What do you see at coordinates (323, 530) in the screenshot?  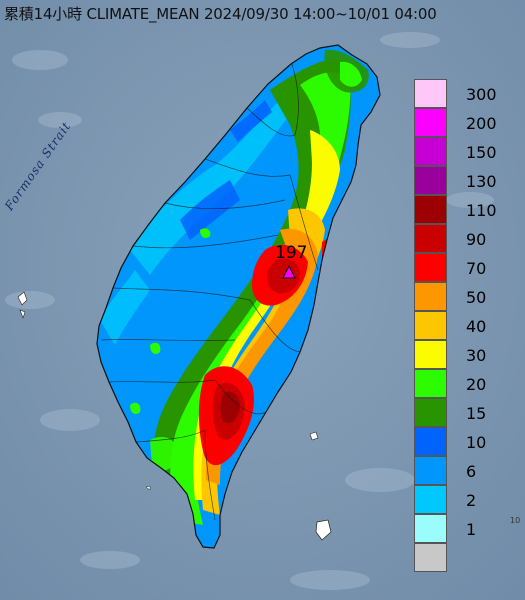 I see `orchid-island` at bounding box center [323, 530].